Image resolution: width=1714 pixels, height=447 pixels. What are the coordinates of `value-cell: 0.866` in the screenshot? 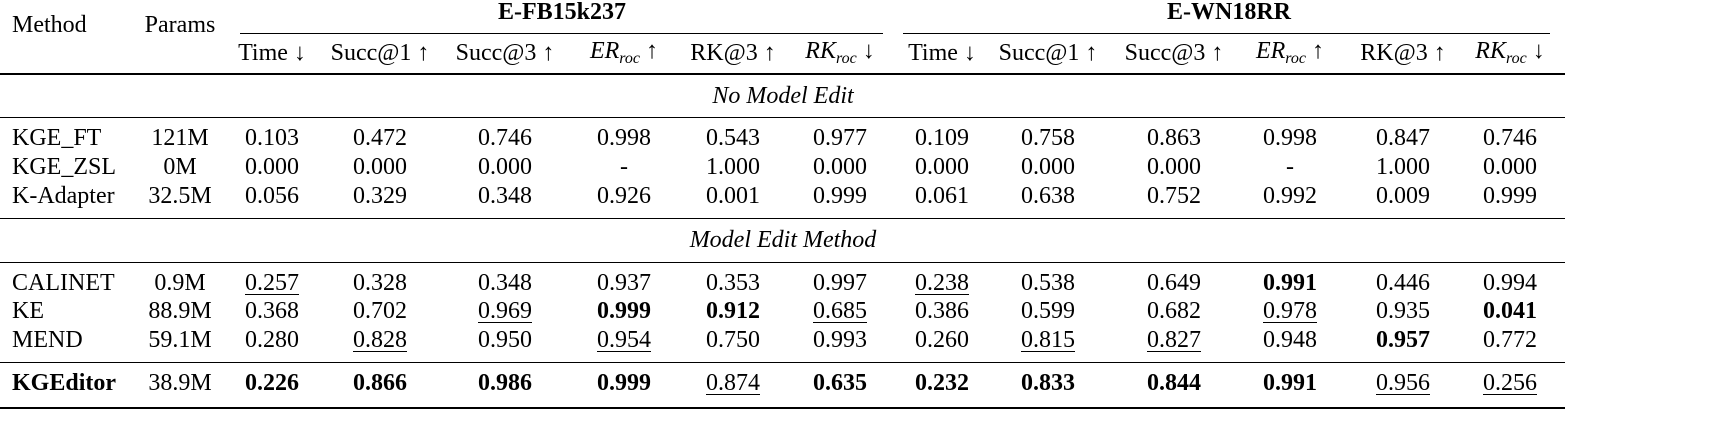 It's located at (380, 383).